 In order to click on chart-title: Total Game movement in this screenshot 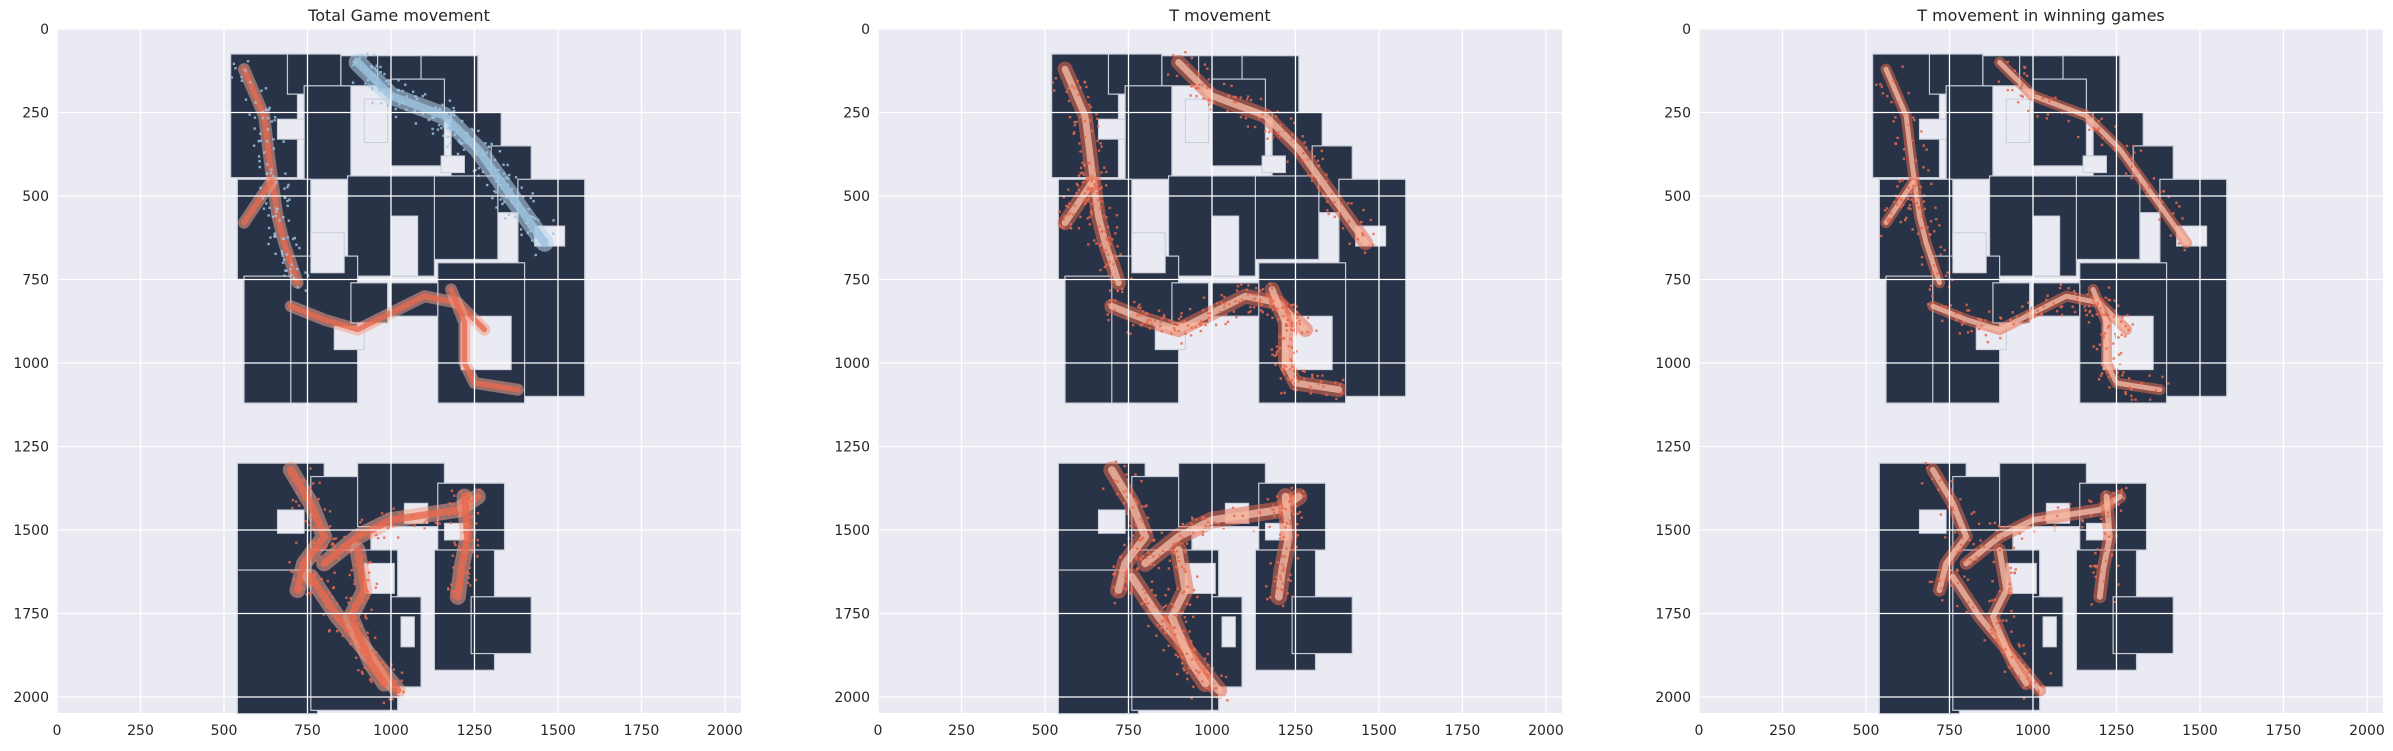, I will do `click(398, 15)`.